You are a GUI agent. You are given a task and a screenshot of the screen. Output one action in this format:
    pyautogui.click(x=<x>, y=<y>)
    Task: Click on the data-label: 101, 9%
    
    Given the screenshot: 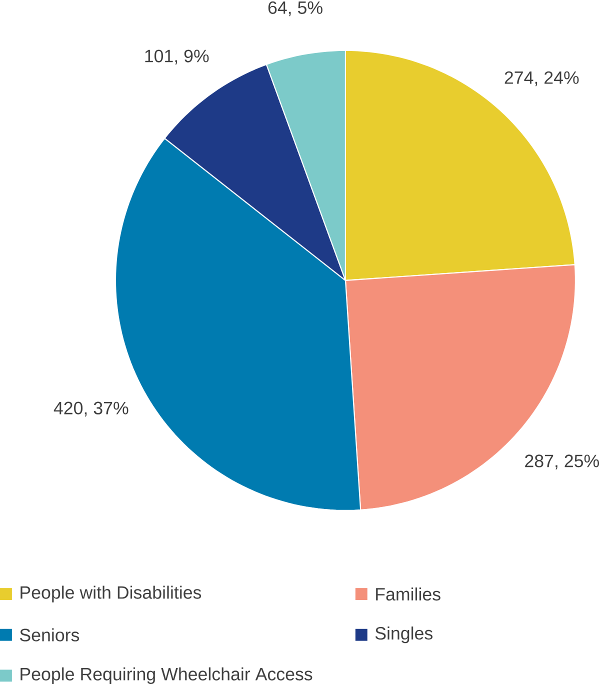 What is the action you would take?
    pyautogui.click(x=177, y=57)
    